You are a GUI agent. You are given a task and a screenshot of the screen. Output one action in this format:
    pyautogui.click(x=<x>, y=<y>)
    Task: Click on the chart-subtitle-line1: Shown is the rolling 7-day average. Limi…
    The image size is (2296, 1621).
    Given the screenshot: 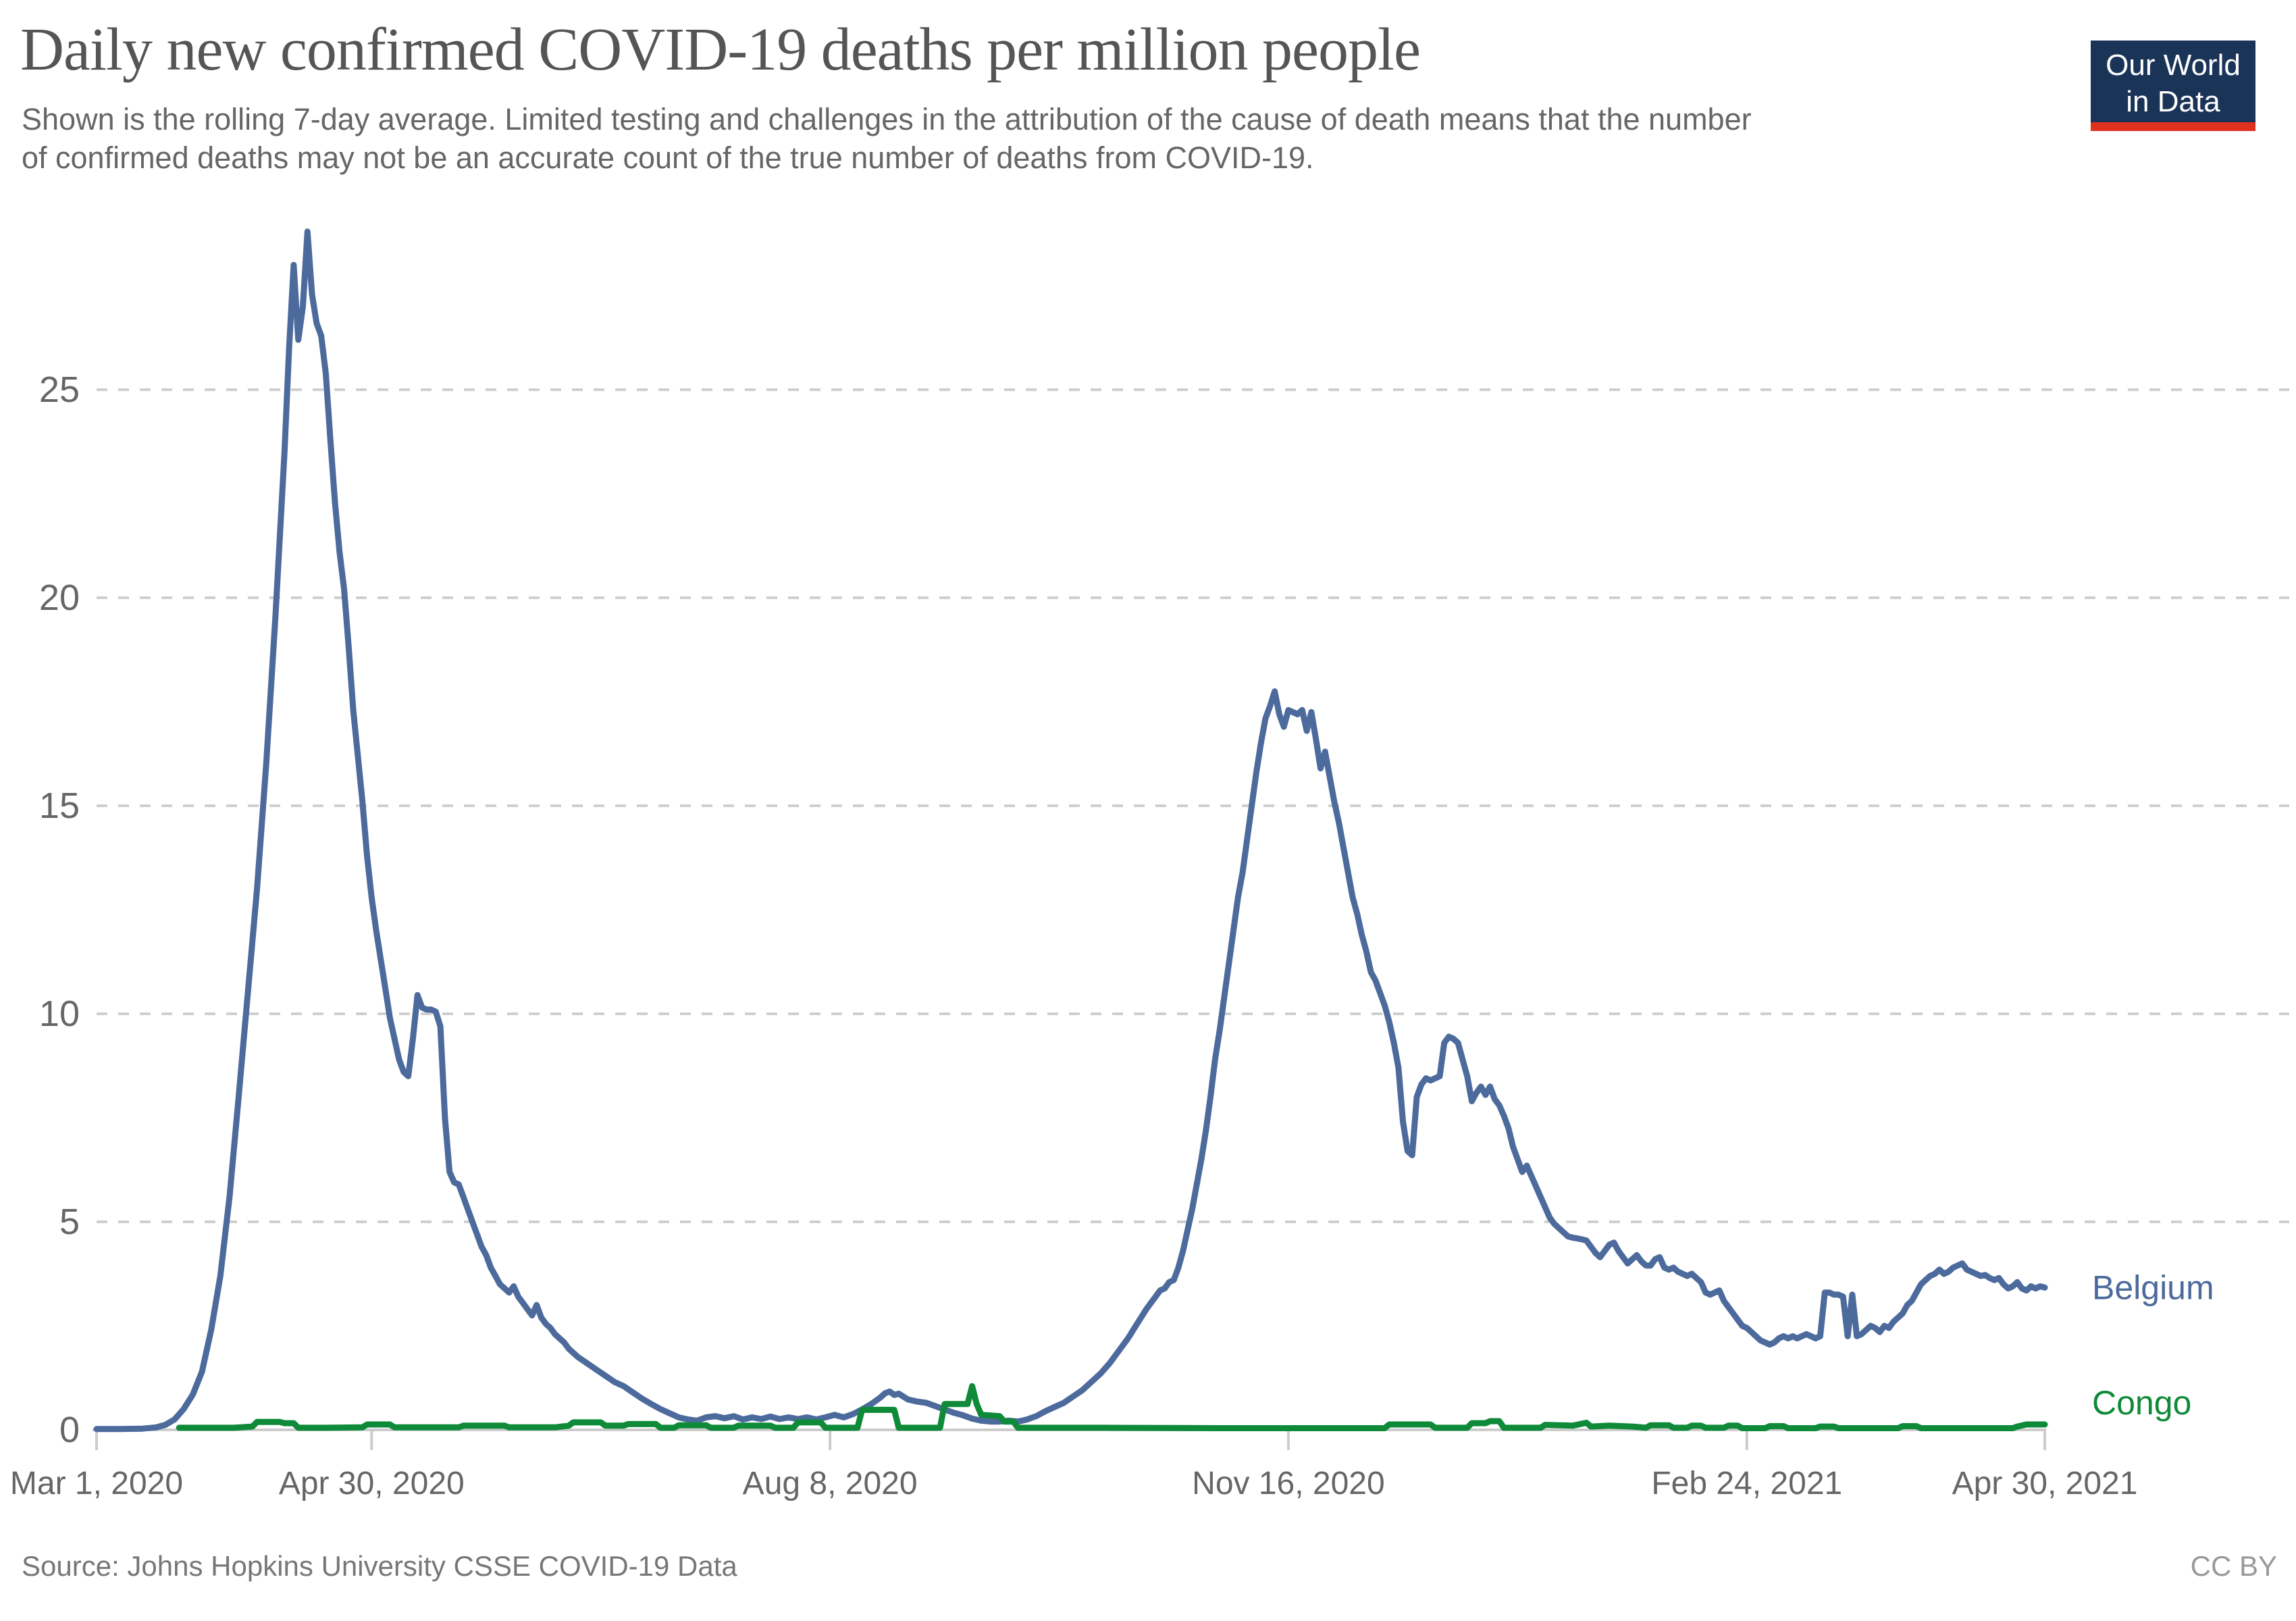 What is the action you would take?
    pyautogui.click(x=887, y=119)
    